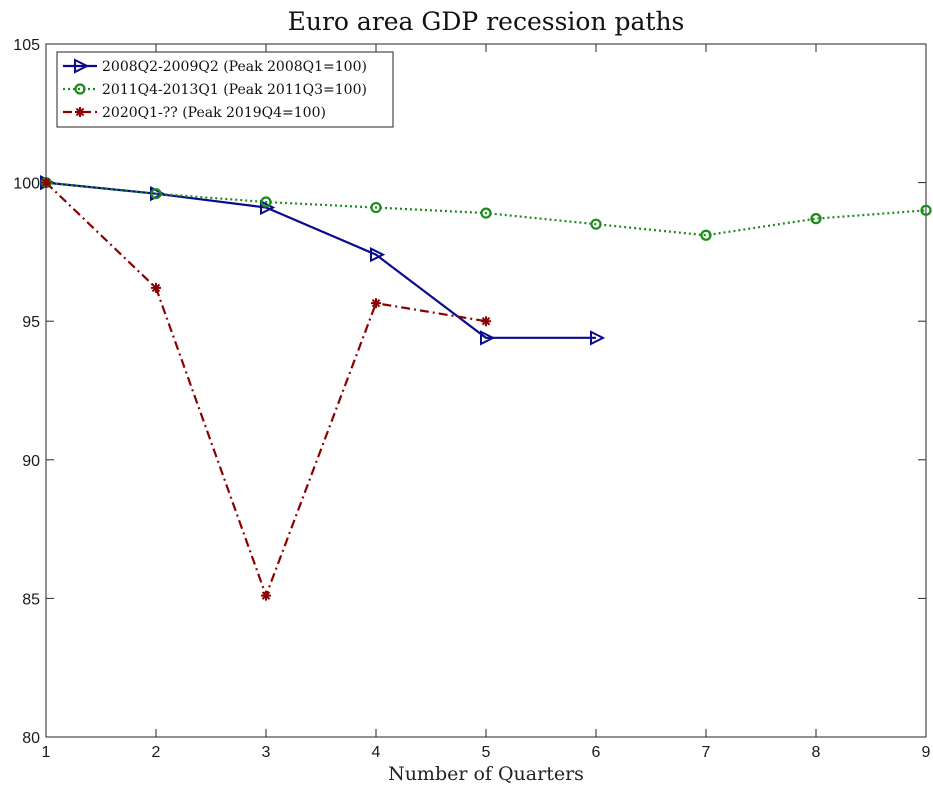  What do you see at coordinates (31, 461) in the screenshot?
I see `y-tick-label: 90` at bounding box center [31, 461].